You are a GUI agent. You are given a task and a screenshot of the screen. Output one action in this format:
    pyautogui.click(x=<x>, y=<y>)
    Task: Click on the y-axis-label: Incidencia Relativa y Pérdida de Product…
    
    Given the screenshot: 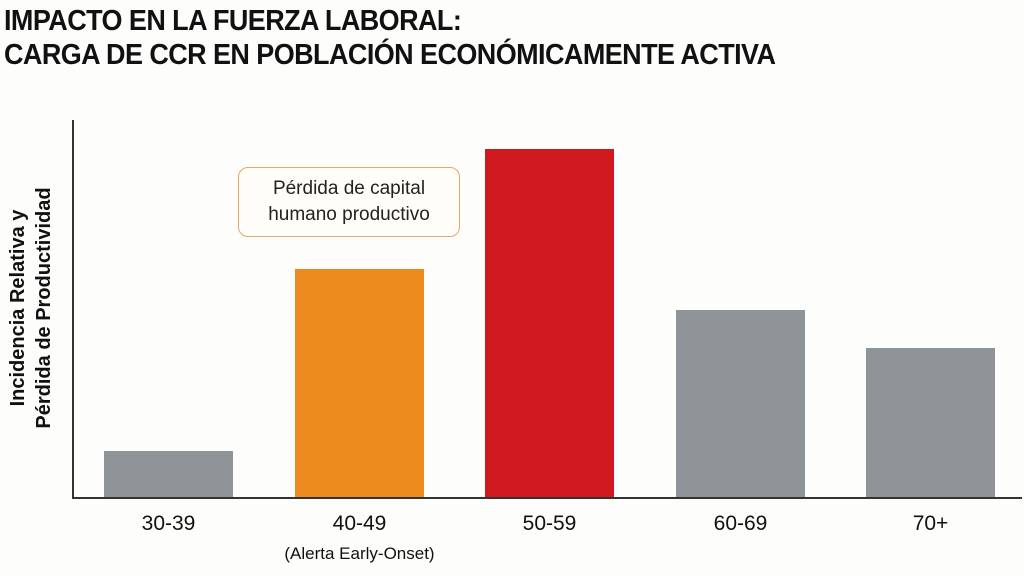 What is the action you would take?
    pyautogui.click(x=35, y=308)
    